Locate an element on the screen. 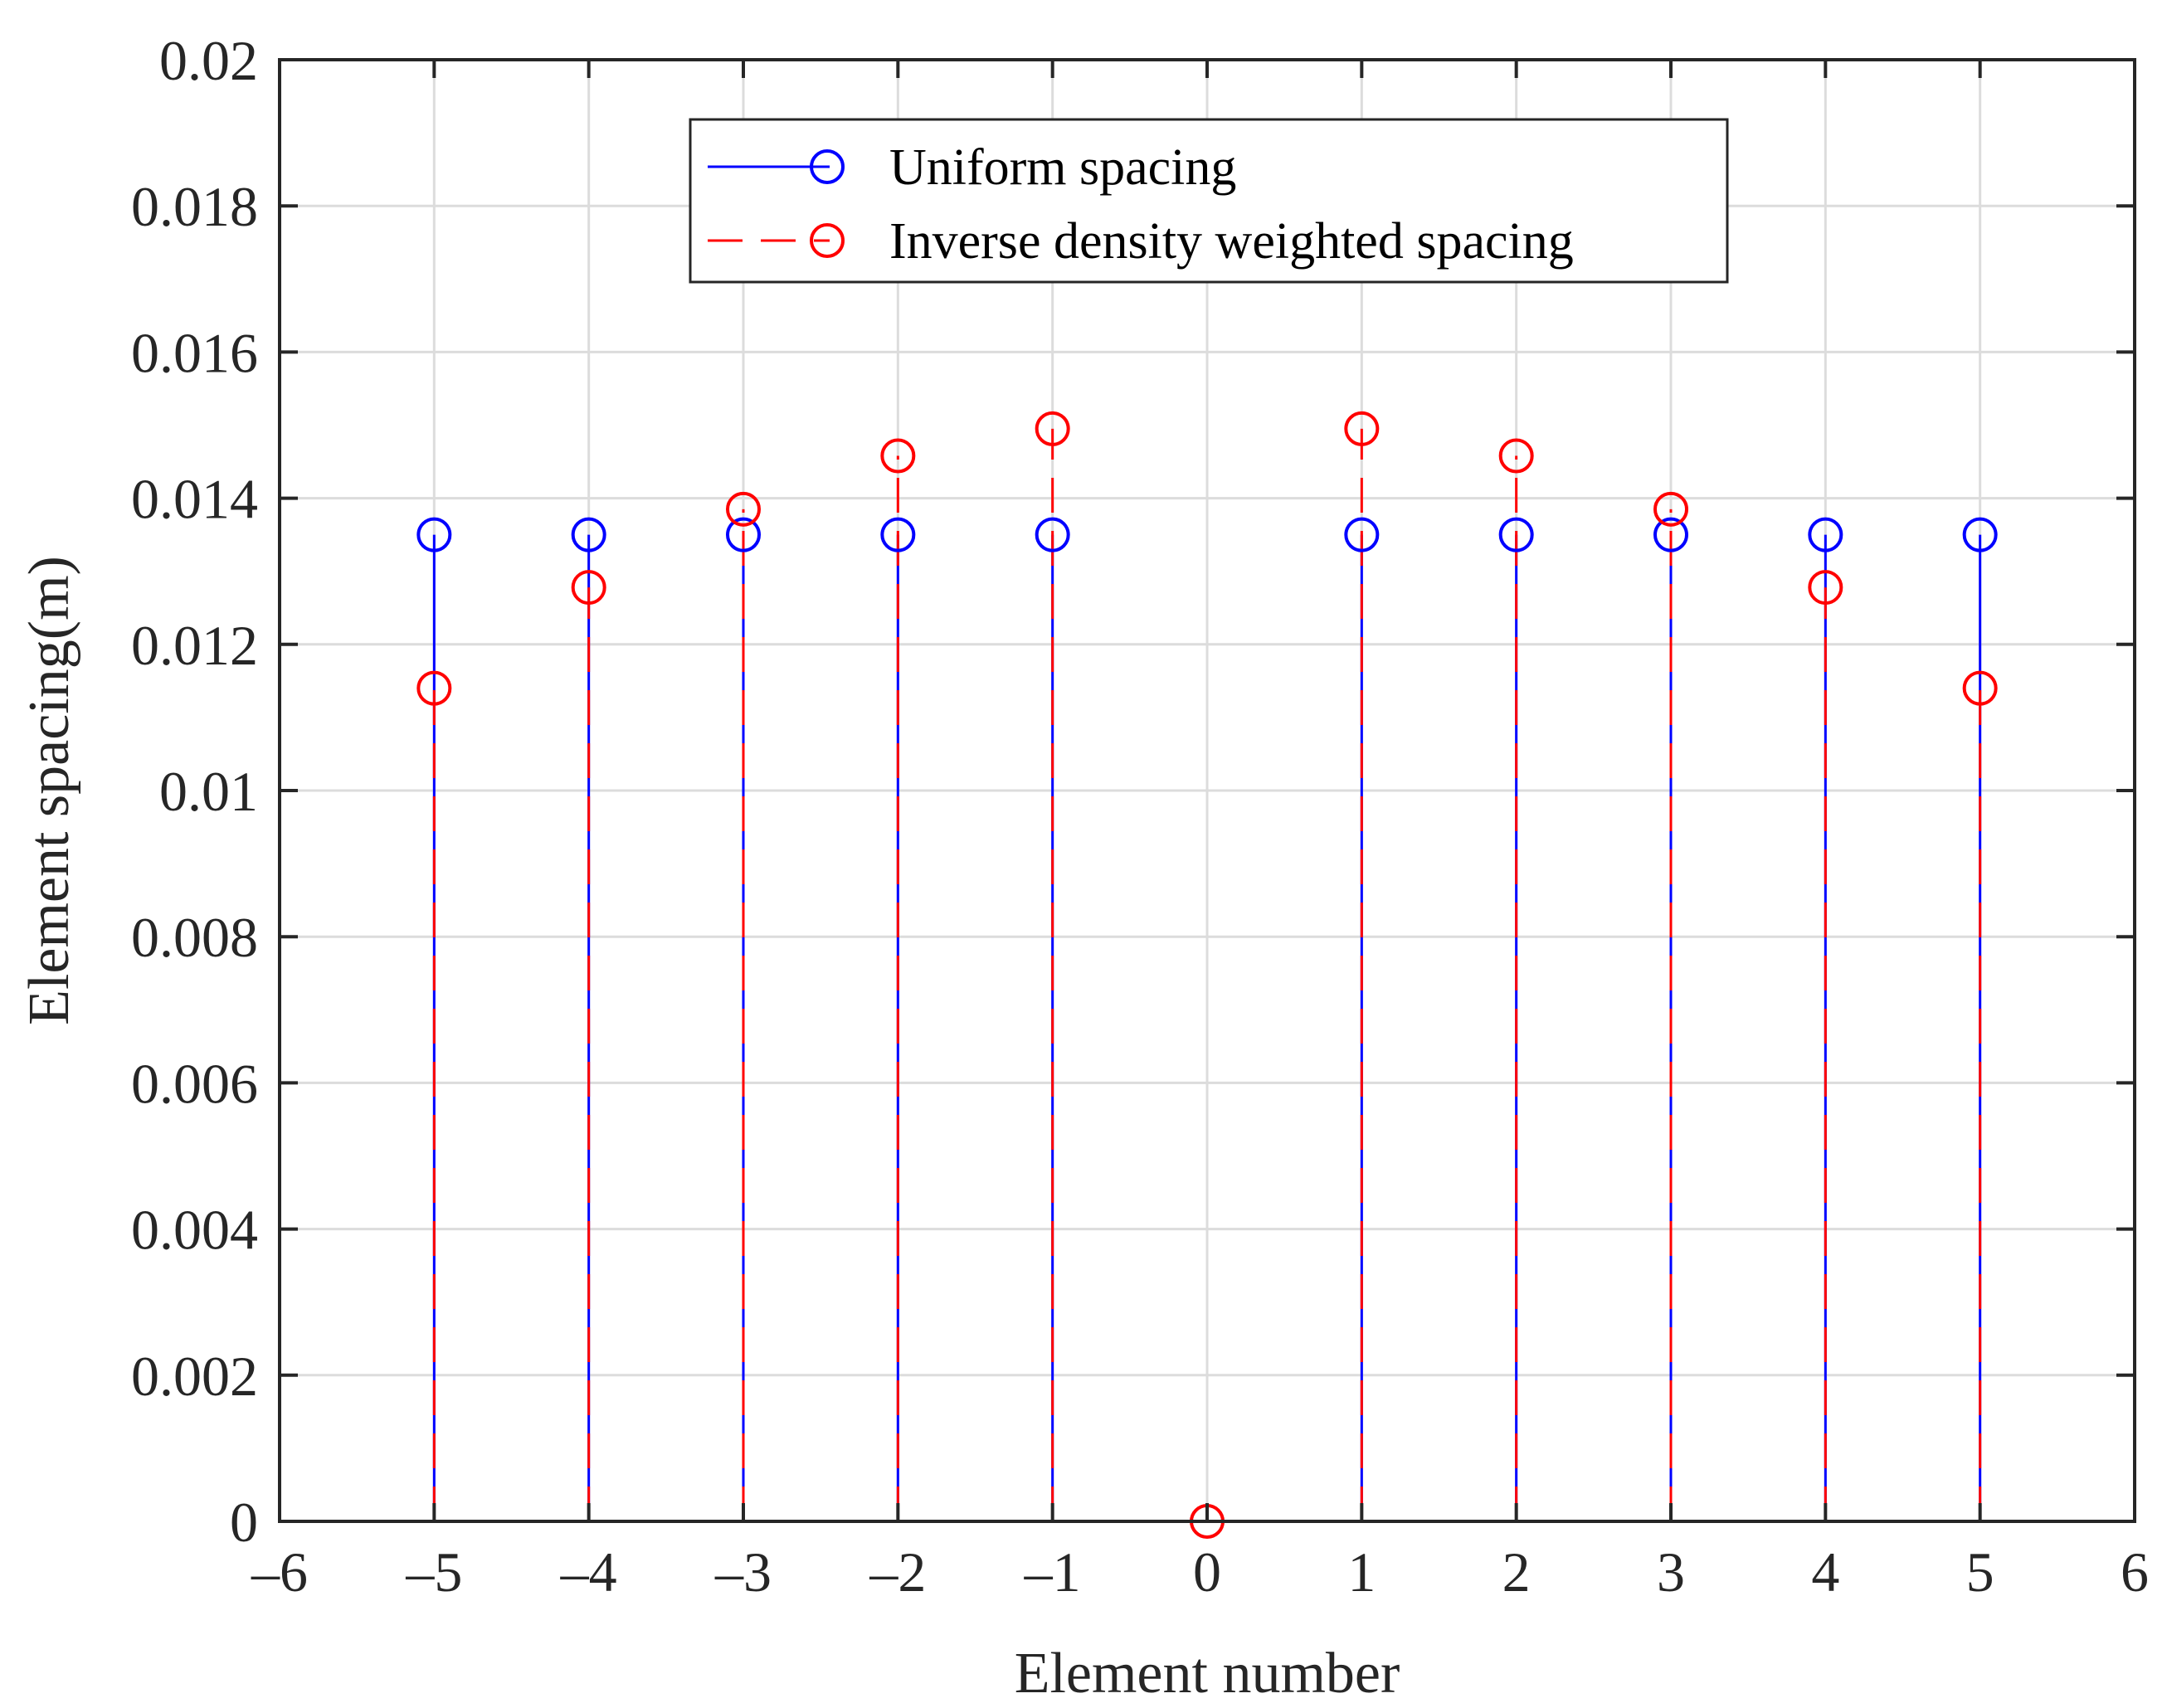 The height and width of the screenshot is (1708, 2167). y-tick-label: 0.02 is located at coordinates (208, 60).